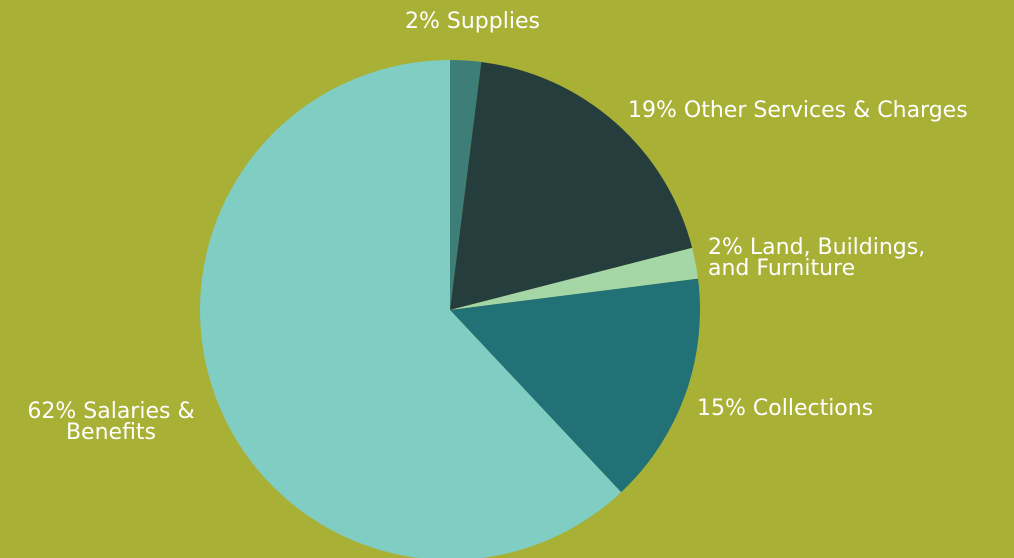 This screenshot has width=1014, height=558. Describe the element at coordinates (111, 422) in the screenshot. I see `slice-label-salaries: 62% Salaries & Benefits` at that location.